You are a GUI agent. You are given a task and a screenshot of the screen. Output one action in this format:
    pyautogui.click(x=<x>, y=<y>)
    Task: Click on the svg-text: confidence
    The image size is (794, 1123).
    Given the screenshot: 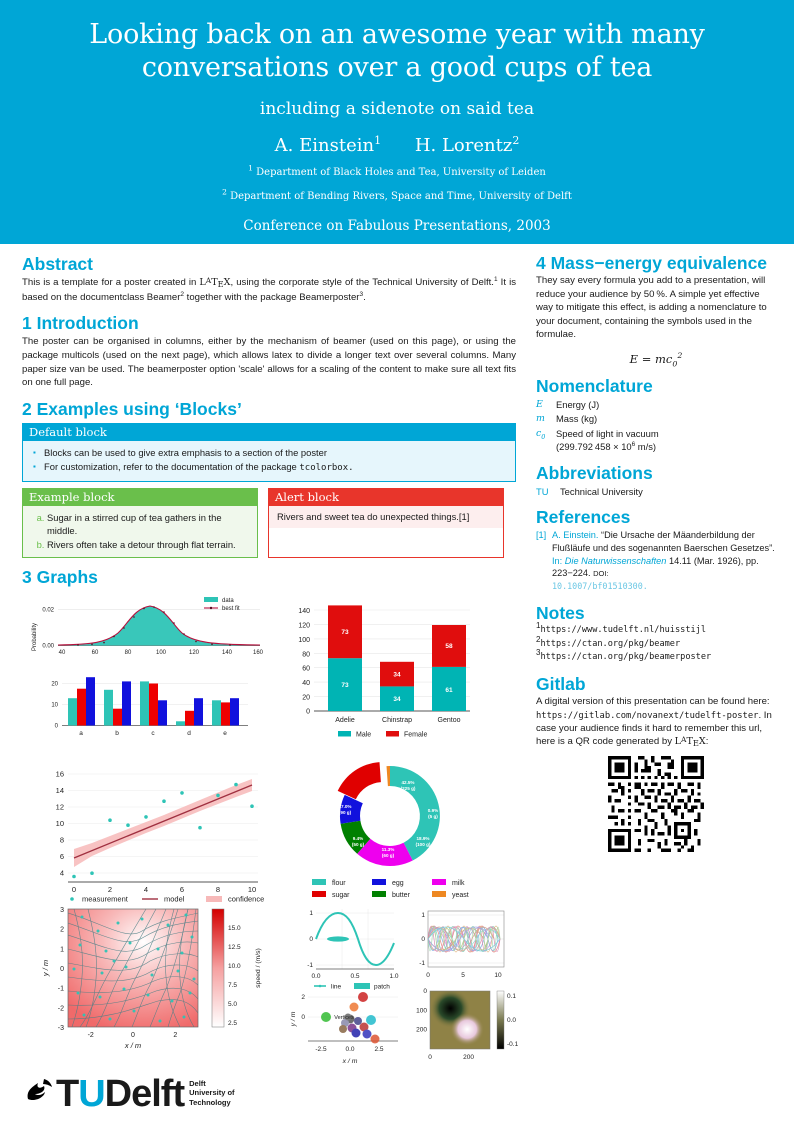 What is the action you would take?
    pyautogui.click(x=246, y=899)
    